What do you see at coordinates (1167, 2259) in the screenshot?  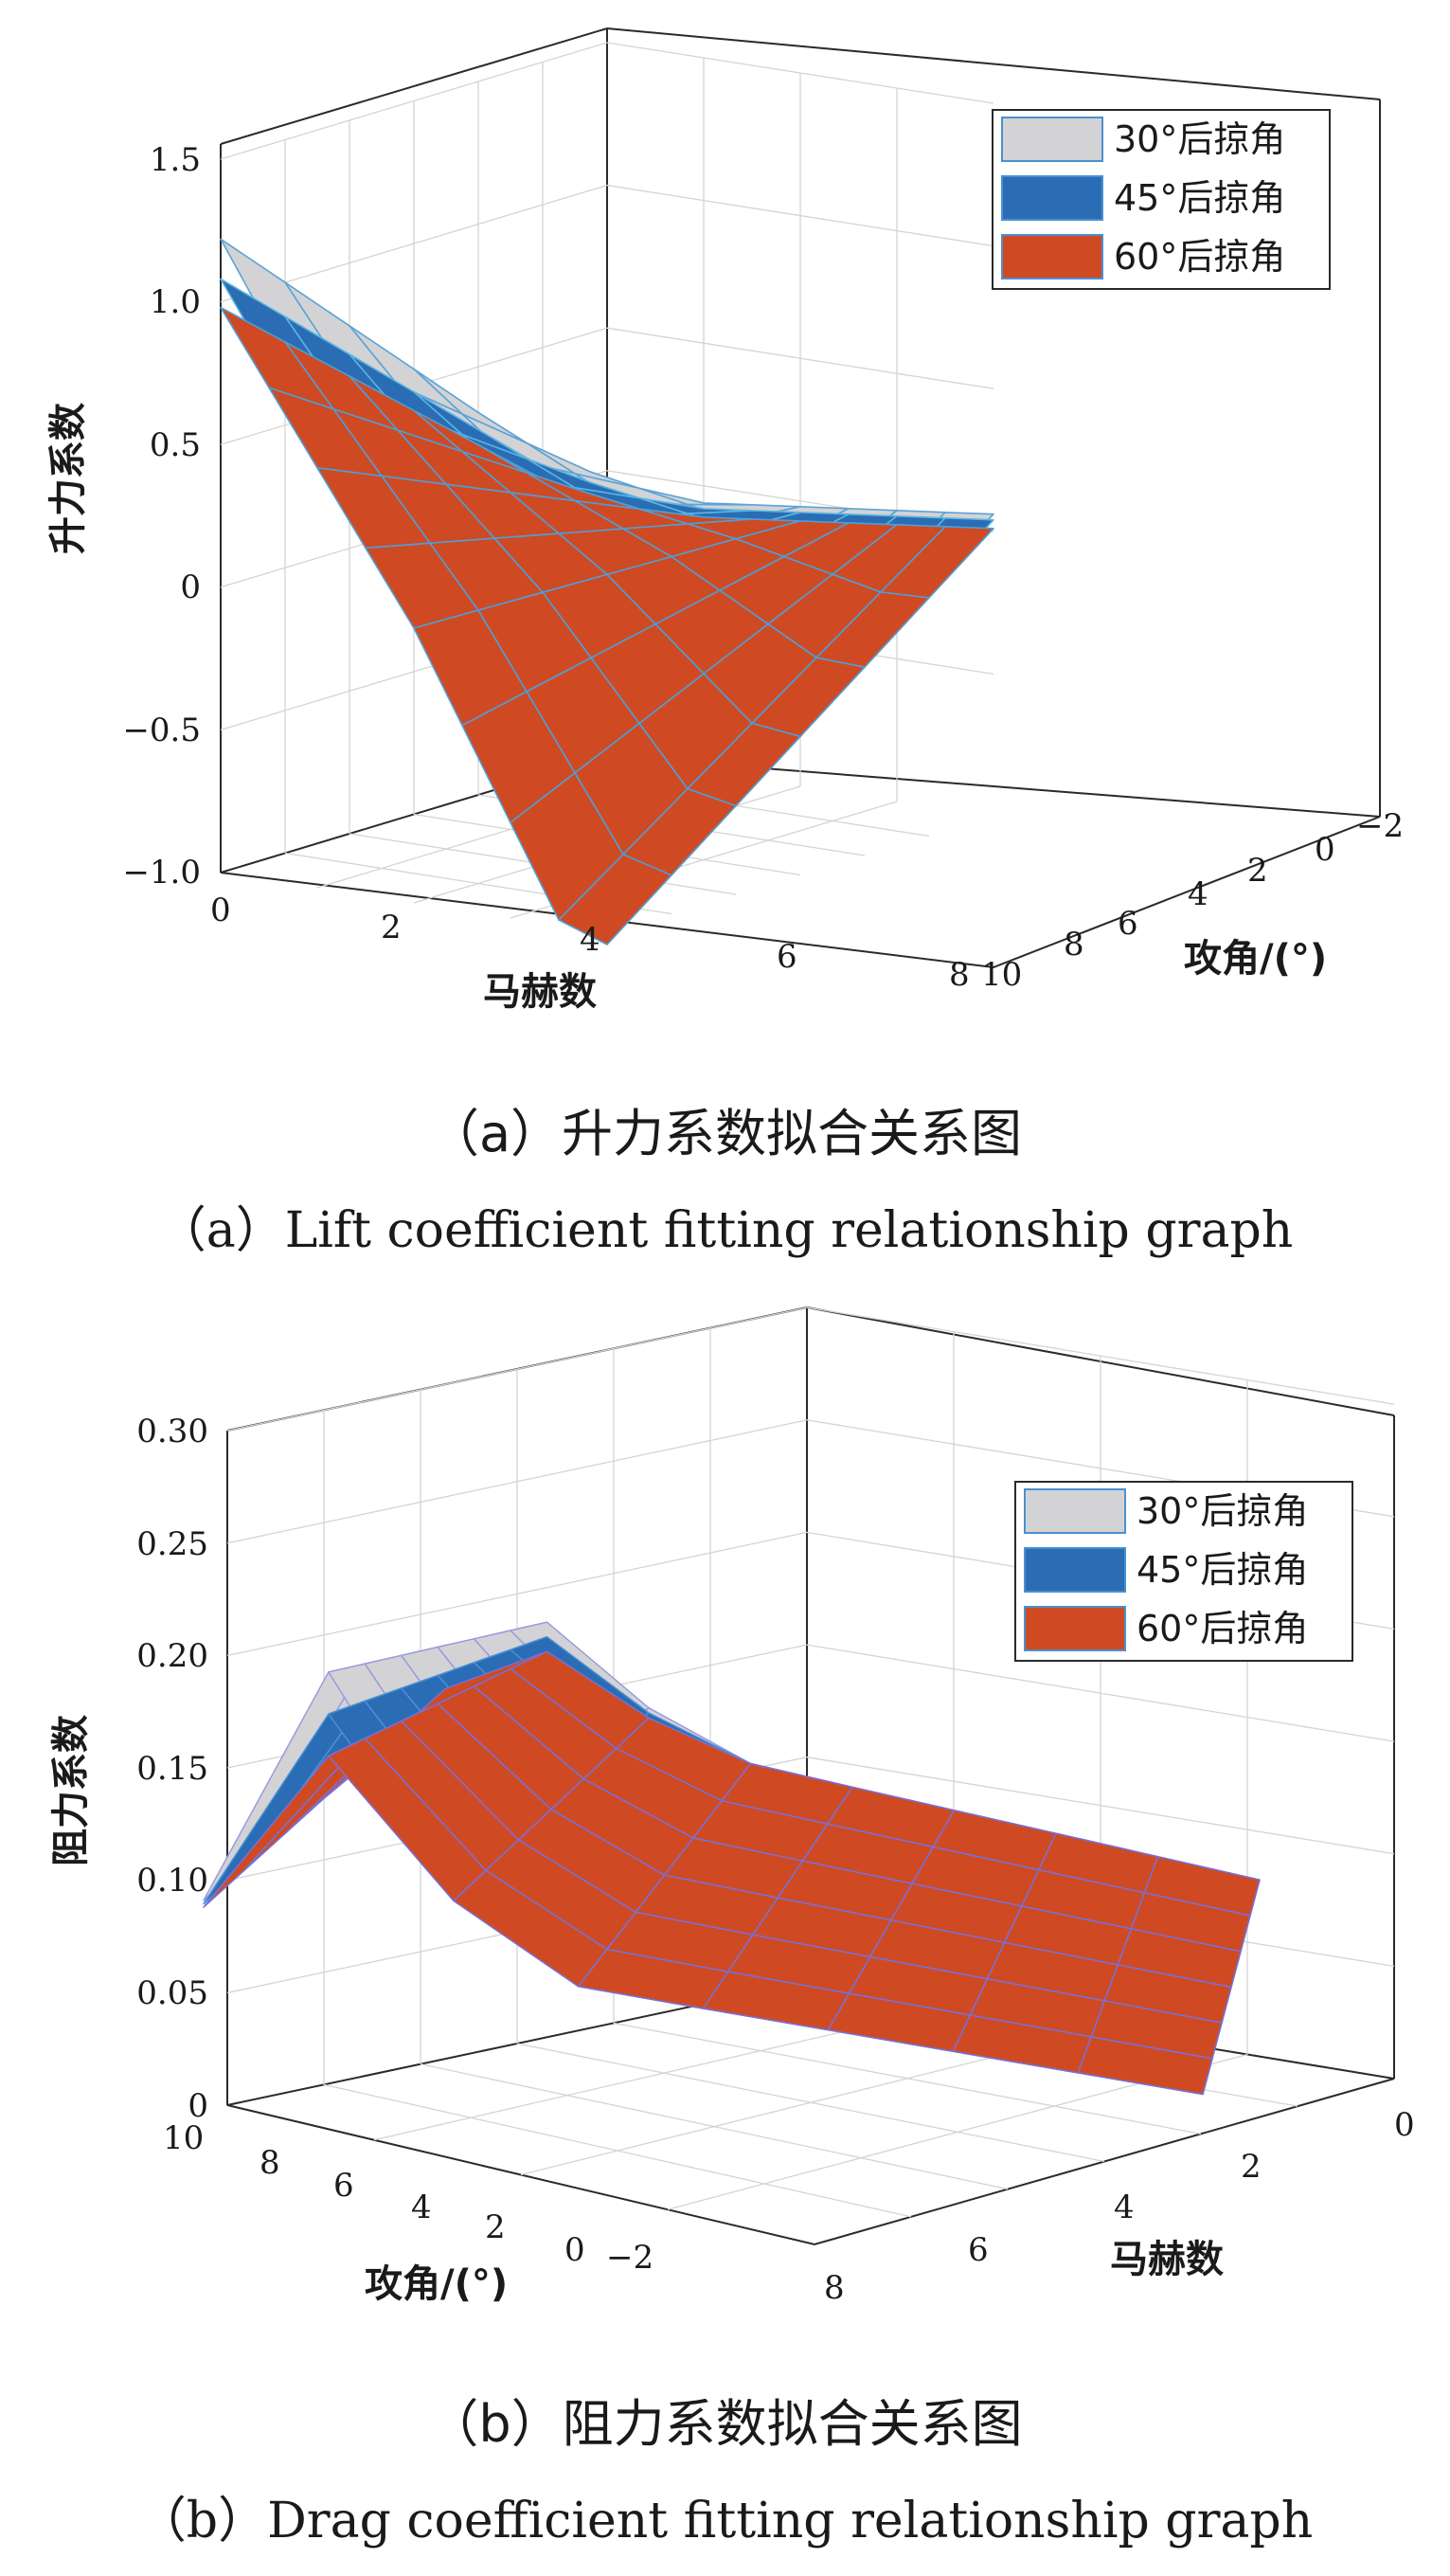 I see `x-axis-label-b: 马赫数` at bounding box center [1167, 2259].